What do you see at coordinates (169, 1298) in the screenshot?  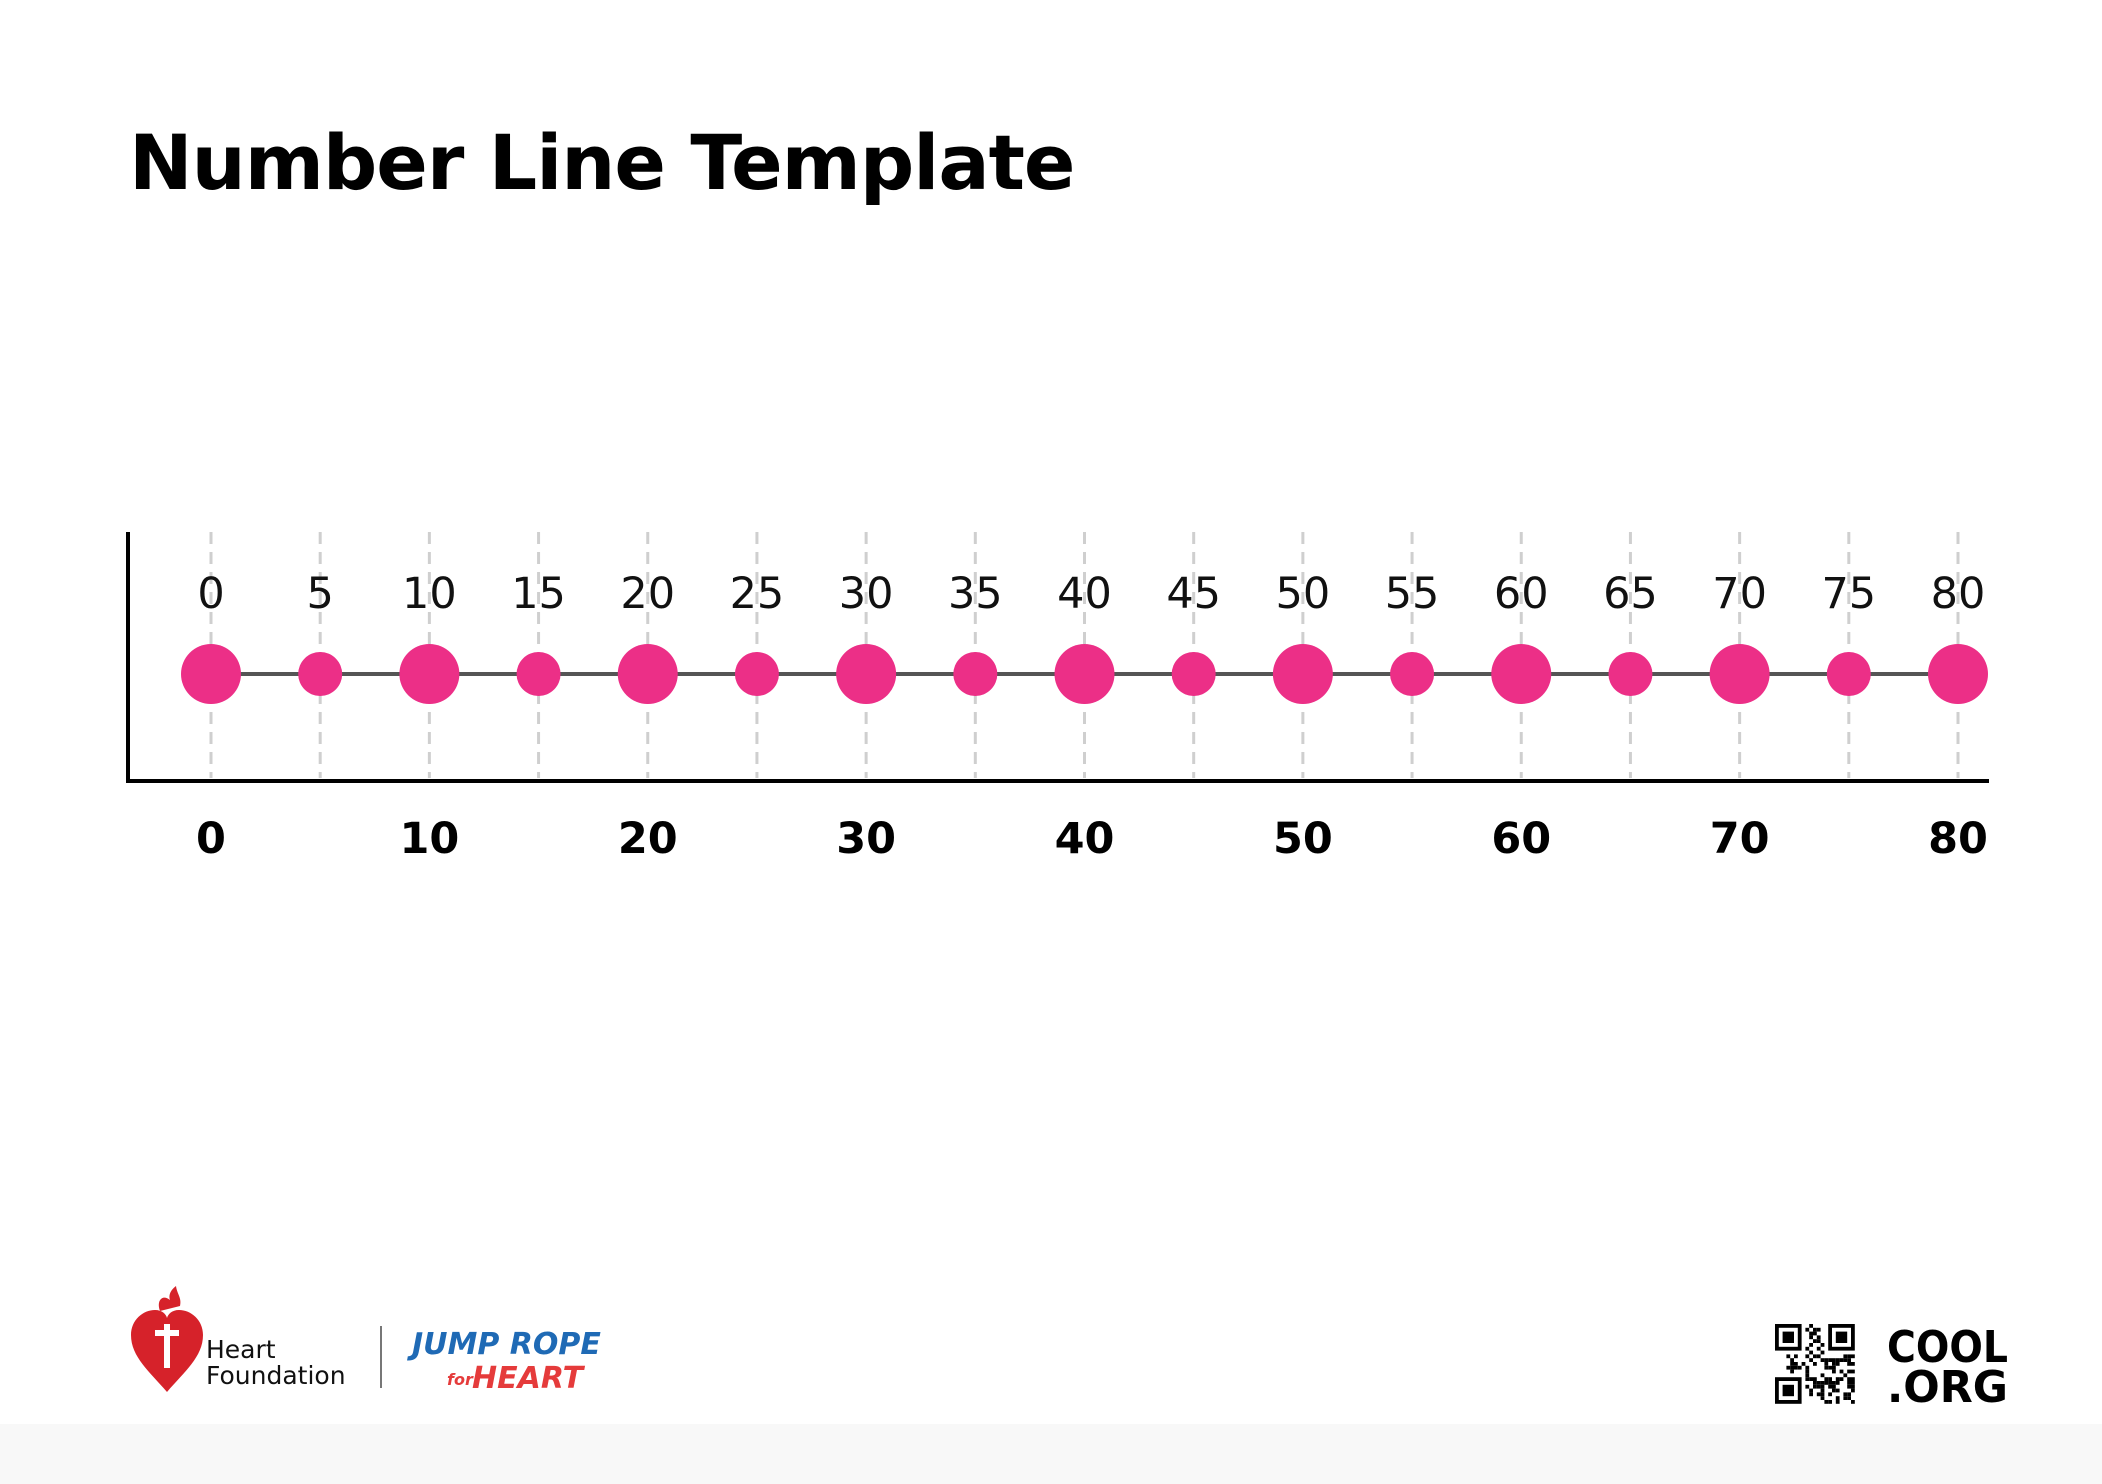 I see `heart-flame-icon` at bounding box center [169, 1298].